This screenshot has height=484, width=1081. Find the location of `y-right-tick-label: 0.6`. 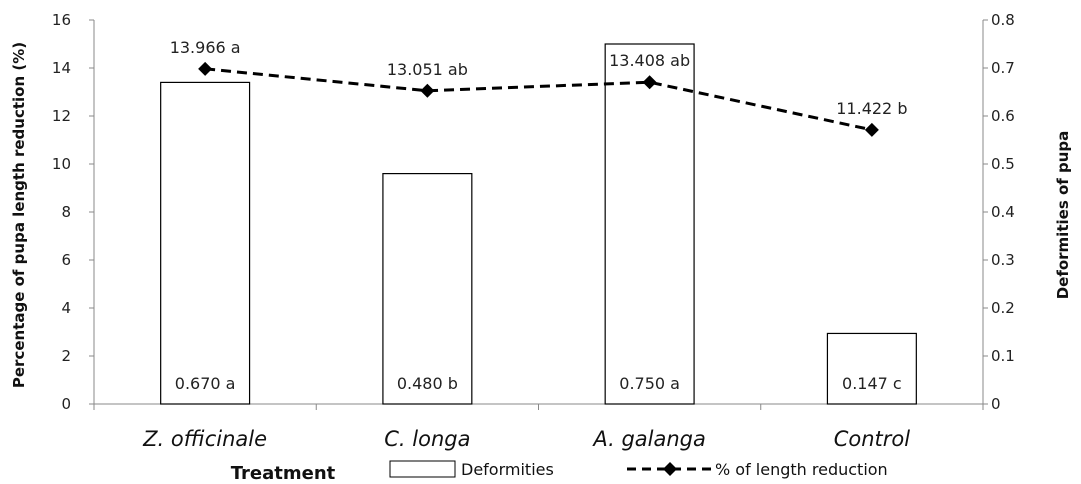

y-right-tick-label: 0.6 is located at coordinates (1003, 116).